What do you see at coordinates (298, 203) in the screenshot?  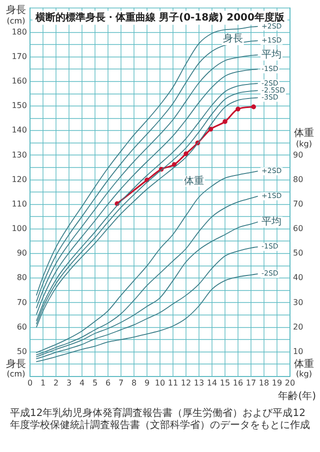 I see `y2-tick-label: 70` at bounding box center [298, 203].